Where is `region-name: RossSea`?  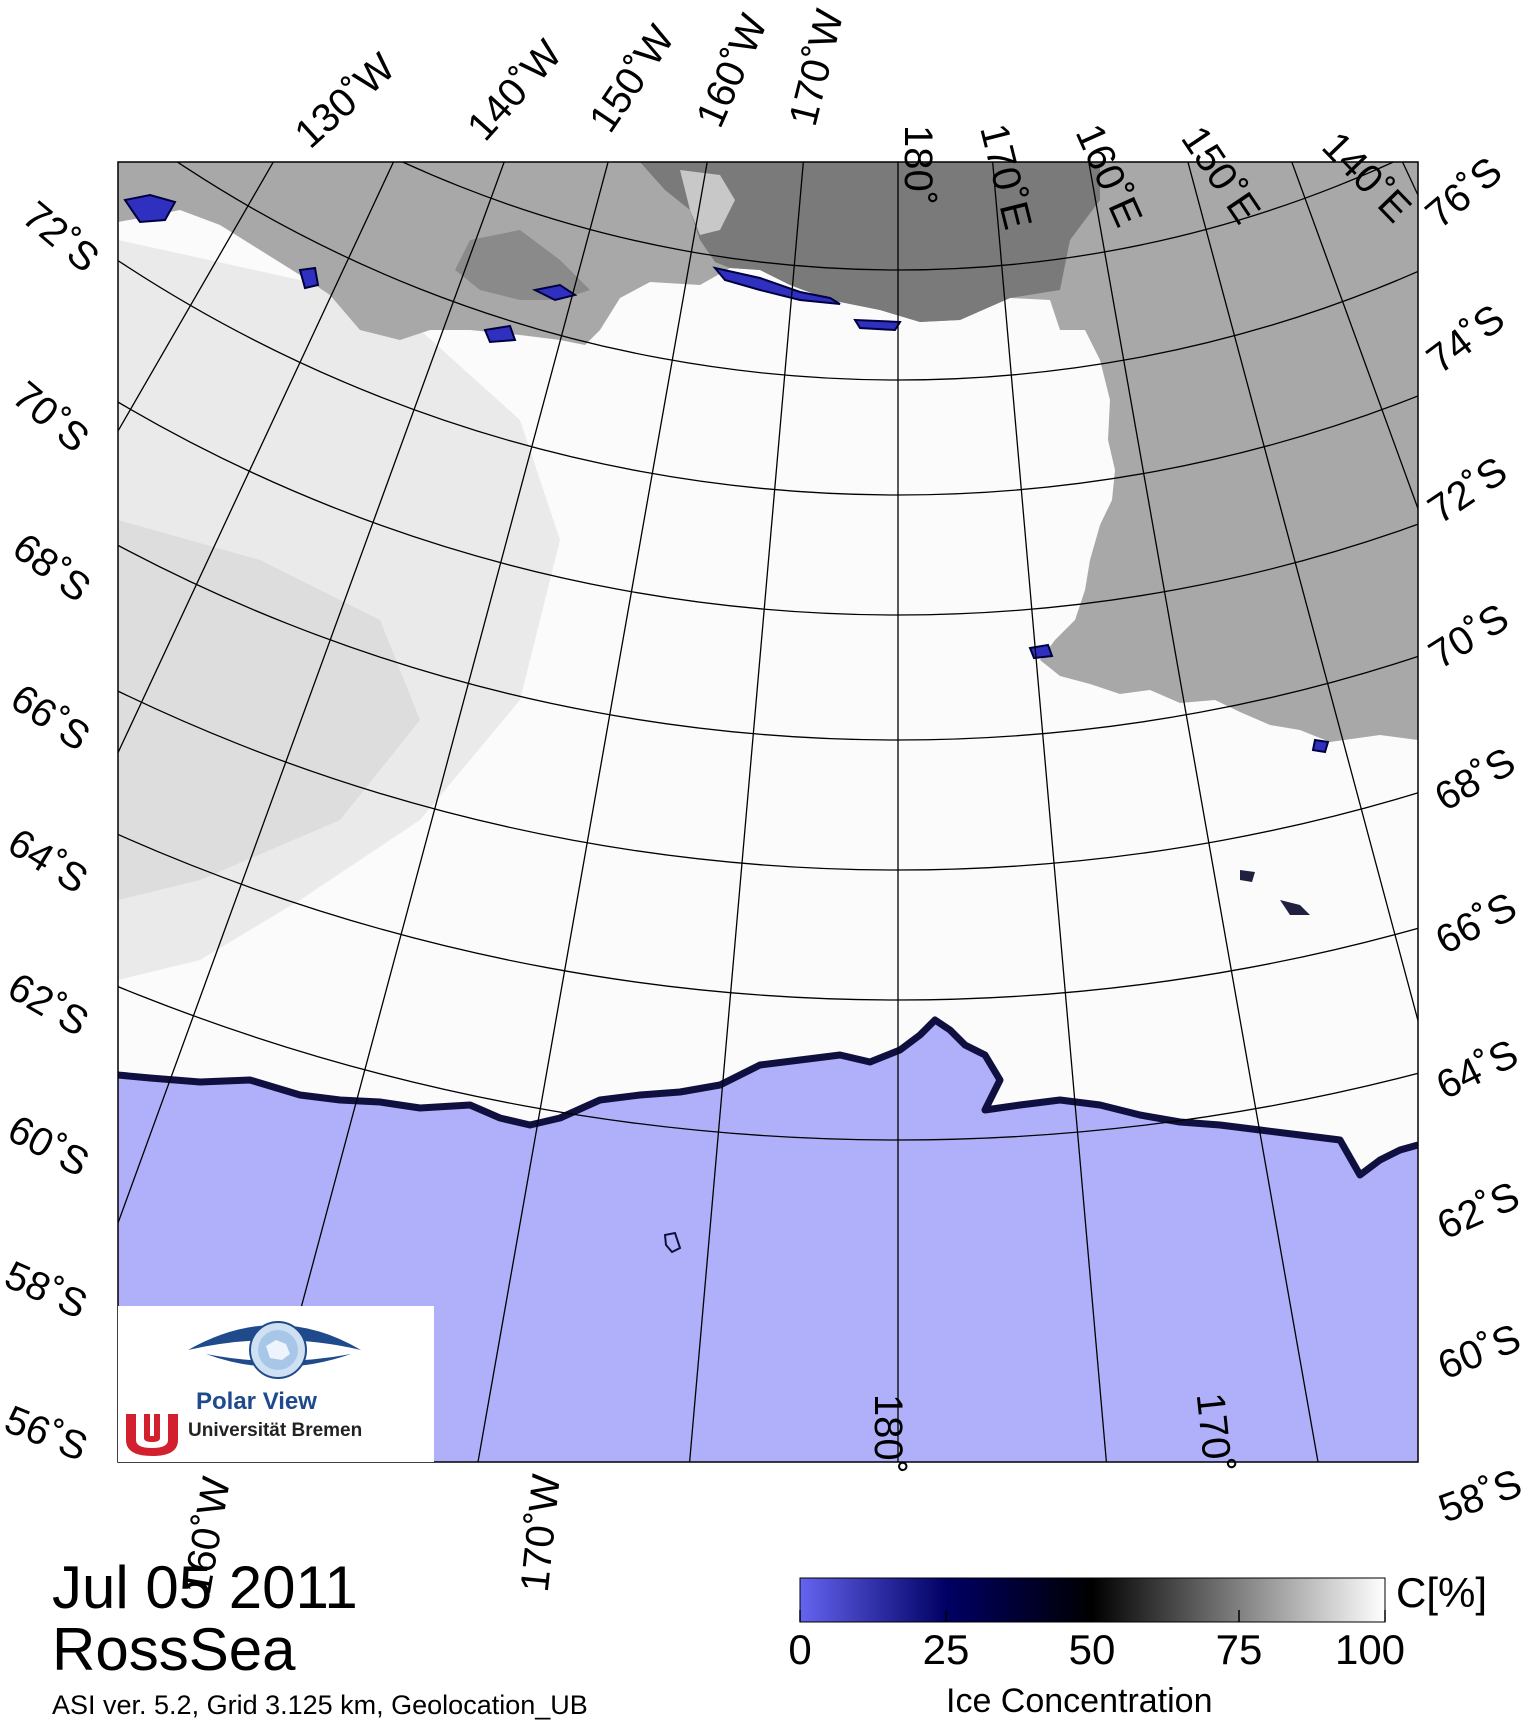
region-name: RossSea is located at coordinates (174, 1649).